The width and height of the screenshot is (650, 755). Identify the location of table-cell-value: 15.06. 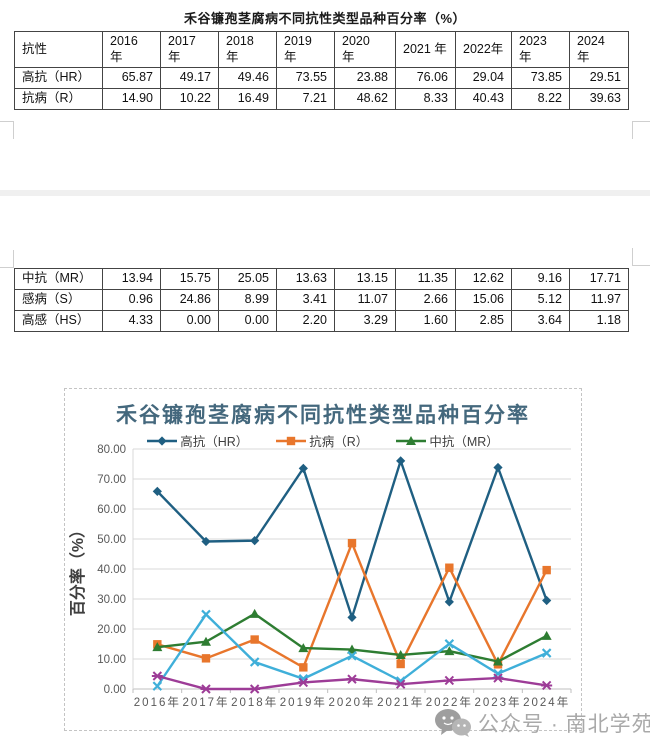
(483, 300).